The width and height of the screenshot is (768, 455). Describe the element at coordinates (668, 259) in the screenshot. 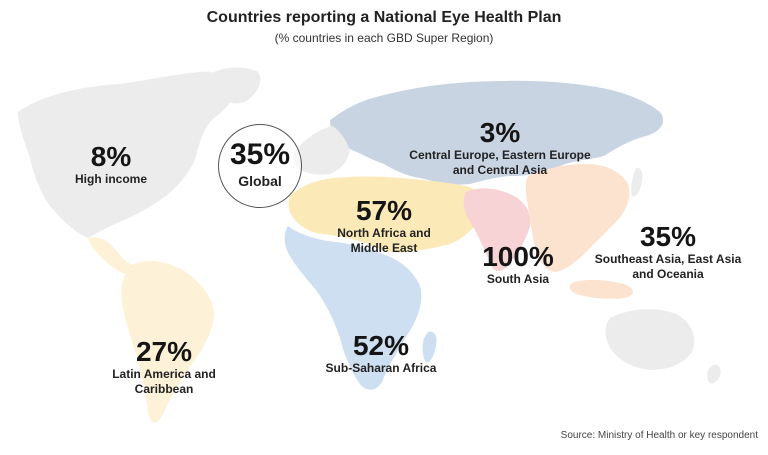

I see `southeast-asia-label-line1: Southeast Asia, East Asia` at that location.